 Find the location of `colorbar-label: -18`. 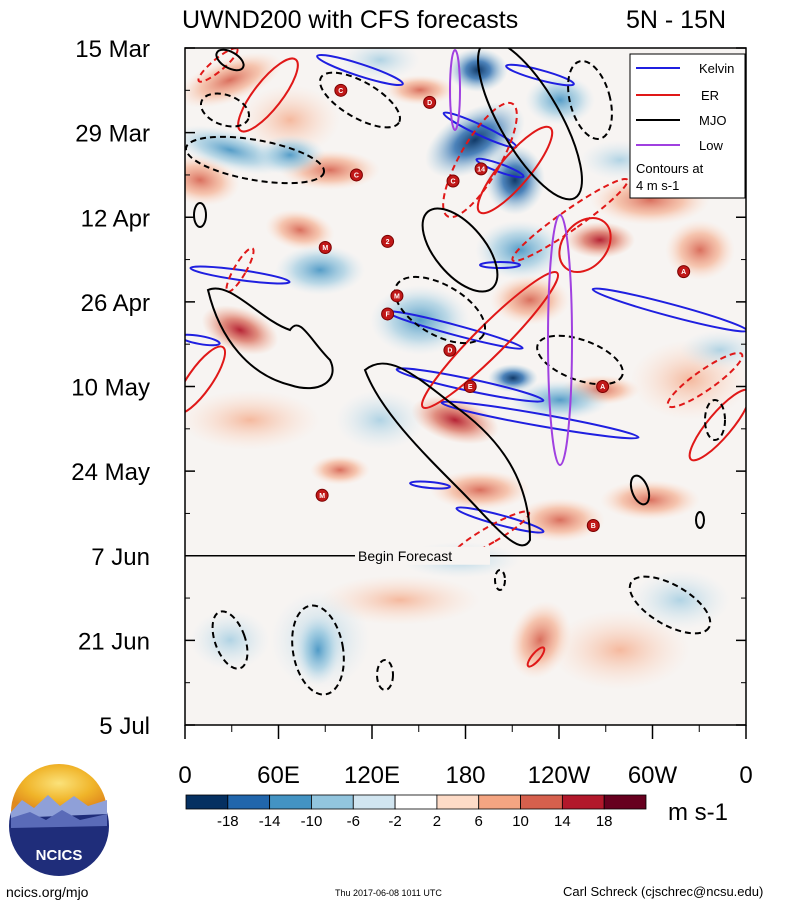

colorbar-label: -18 is located at coordinates (228, 821).